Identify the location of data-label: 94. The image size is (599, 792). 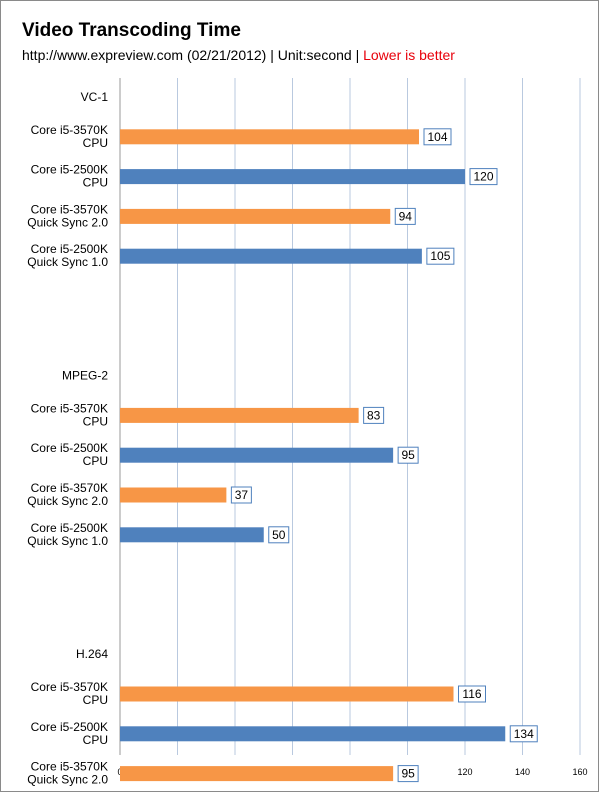
(406, 216).